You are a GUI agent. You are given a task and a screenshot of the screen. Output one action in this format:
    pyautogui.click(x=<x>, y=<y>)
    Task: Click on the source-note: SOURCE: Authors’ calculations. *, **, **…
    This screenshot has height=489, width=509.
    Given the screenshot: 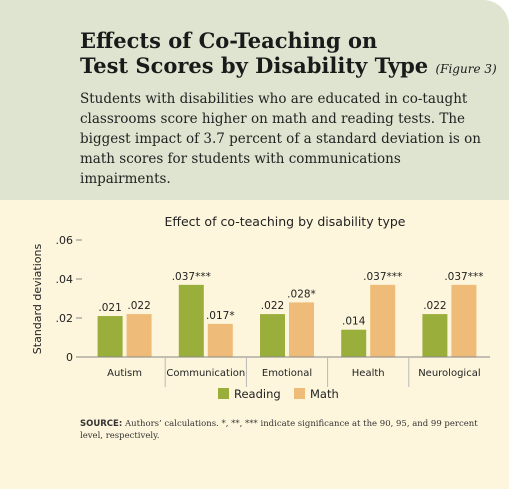 What is the action you would take?
    pyautogui.click(x=280, y=430)
    